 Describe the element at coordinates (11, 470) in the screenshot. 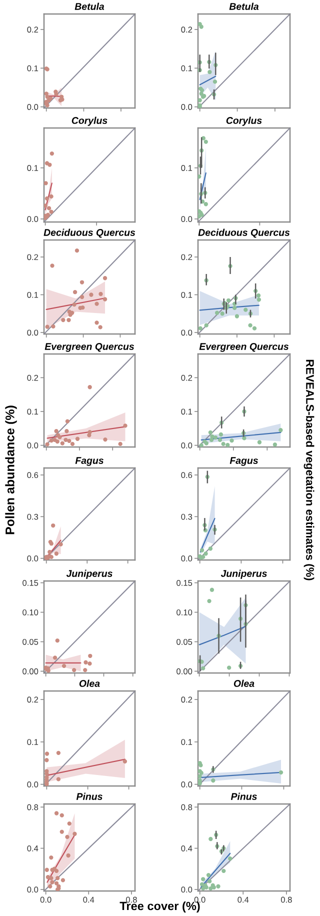

I see `y-axis-title: Pollen abundance (%)` at that location.